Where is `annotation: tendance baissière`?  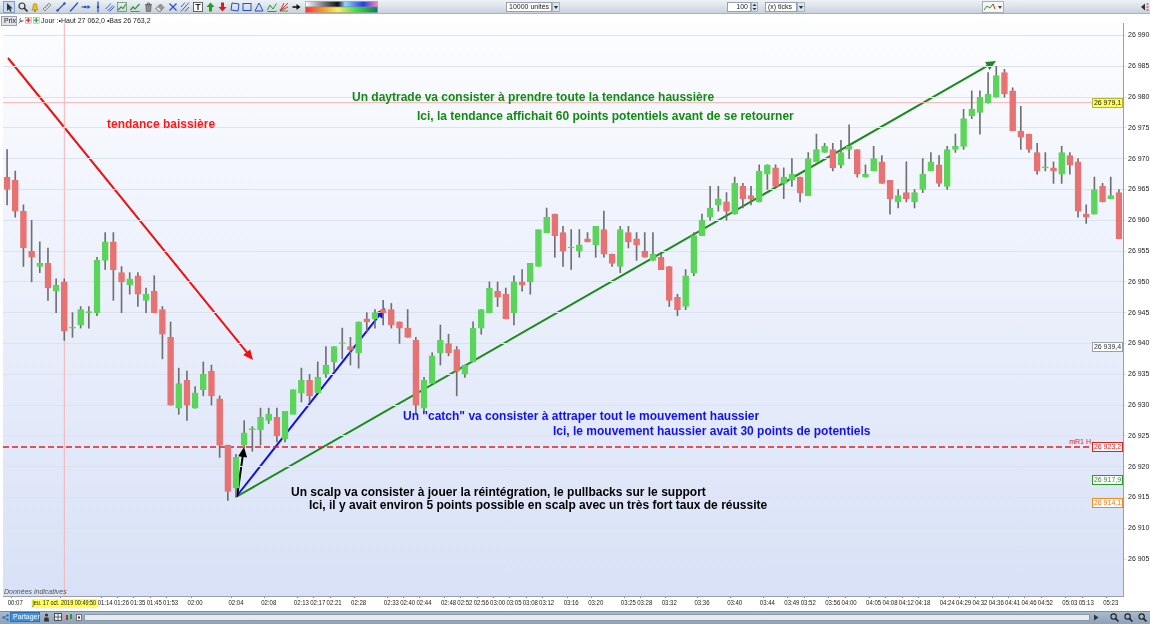
annotation: tendance baissière is located at coordinates (161, 124).